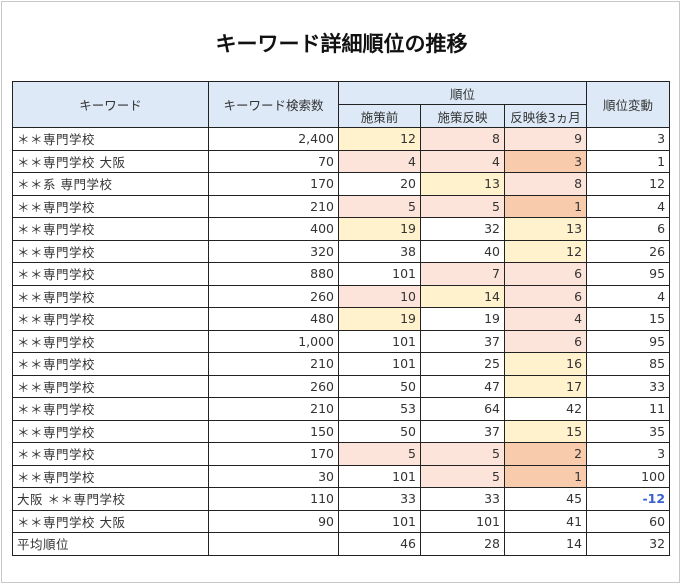 The image size is (683, 586). What do you see at coordinates (628, 476) in the screenshot?
I see `rank-change-cell: 100` at bounding box center [628, 476].